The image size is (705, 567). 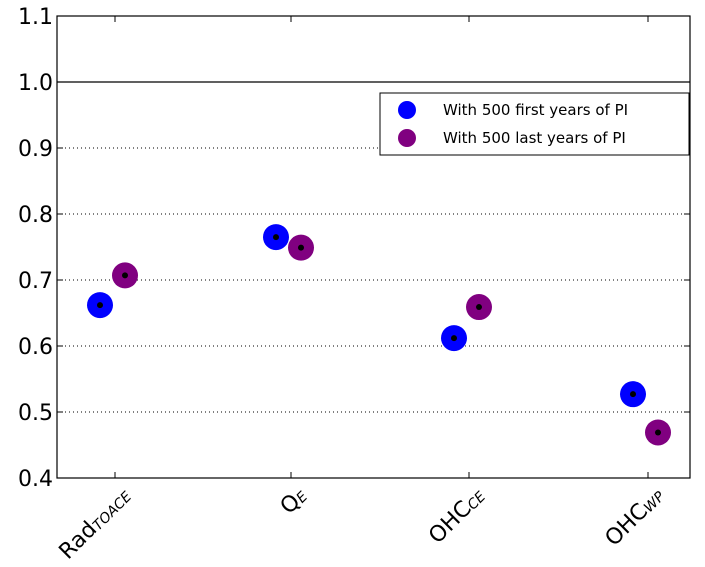 I want to click on y-tick-label: 0.7, so click(x=35, y=281).